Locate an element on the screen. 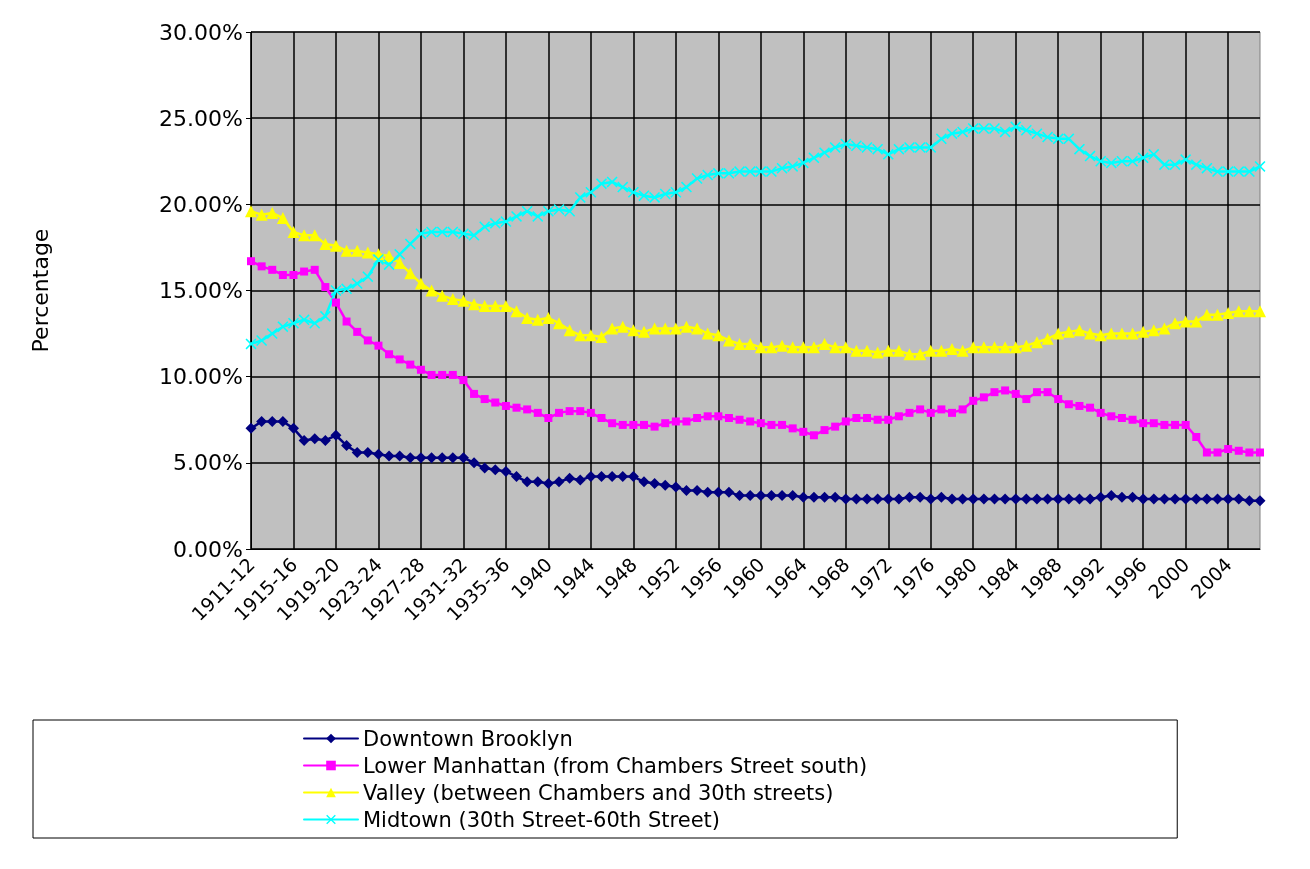 This screenshot has width=1310, height=869. y-tick-label: 5.00% is located at coordinates (208, 463).